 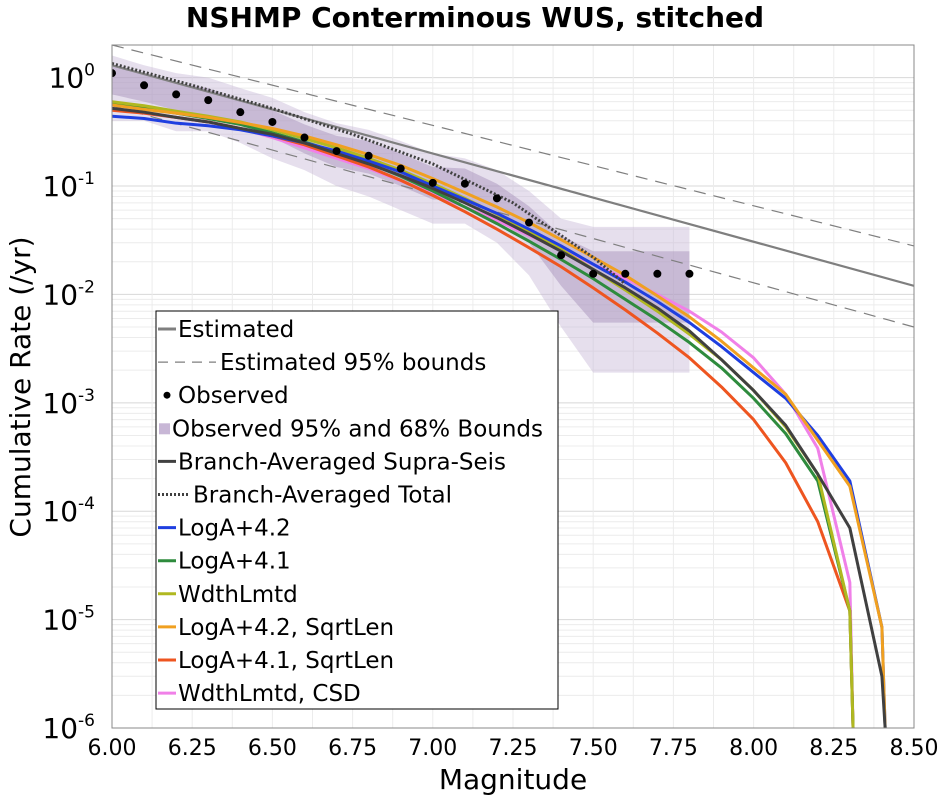 I want to click on legend-item: LogA+4.1, so click(x=224, y=562).